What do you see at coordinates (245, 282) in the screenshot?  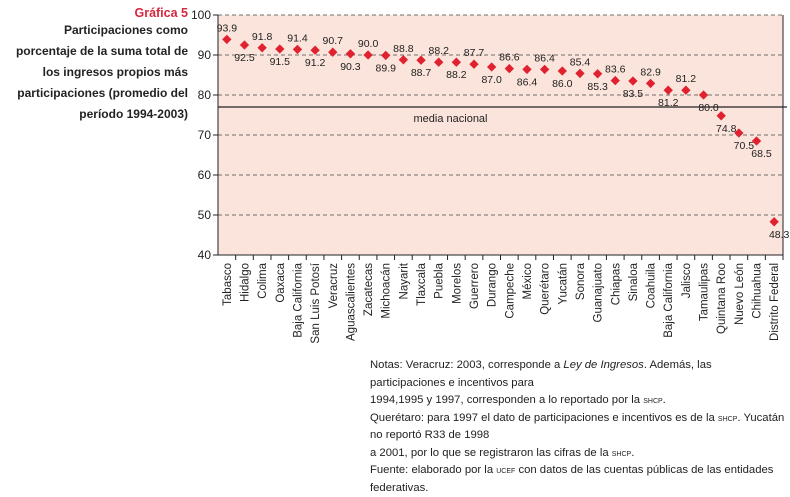 I see `x-tick-label: Hidalgo` at bounding box center [245, 282].